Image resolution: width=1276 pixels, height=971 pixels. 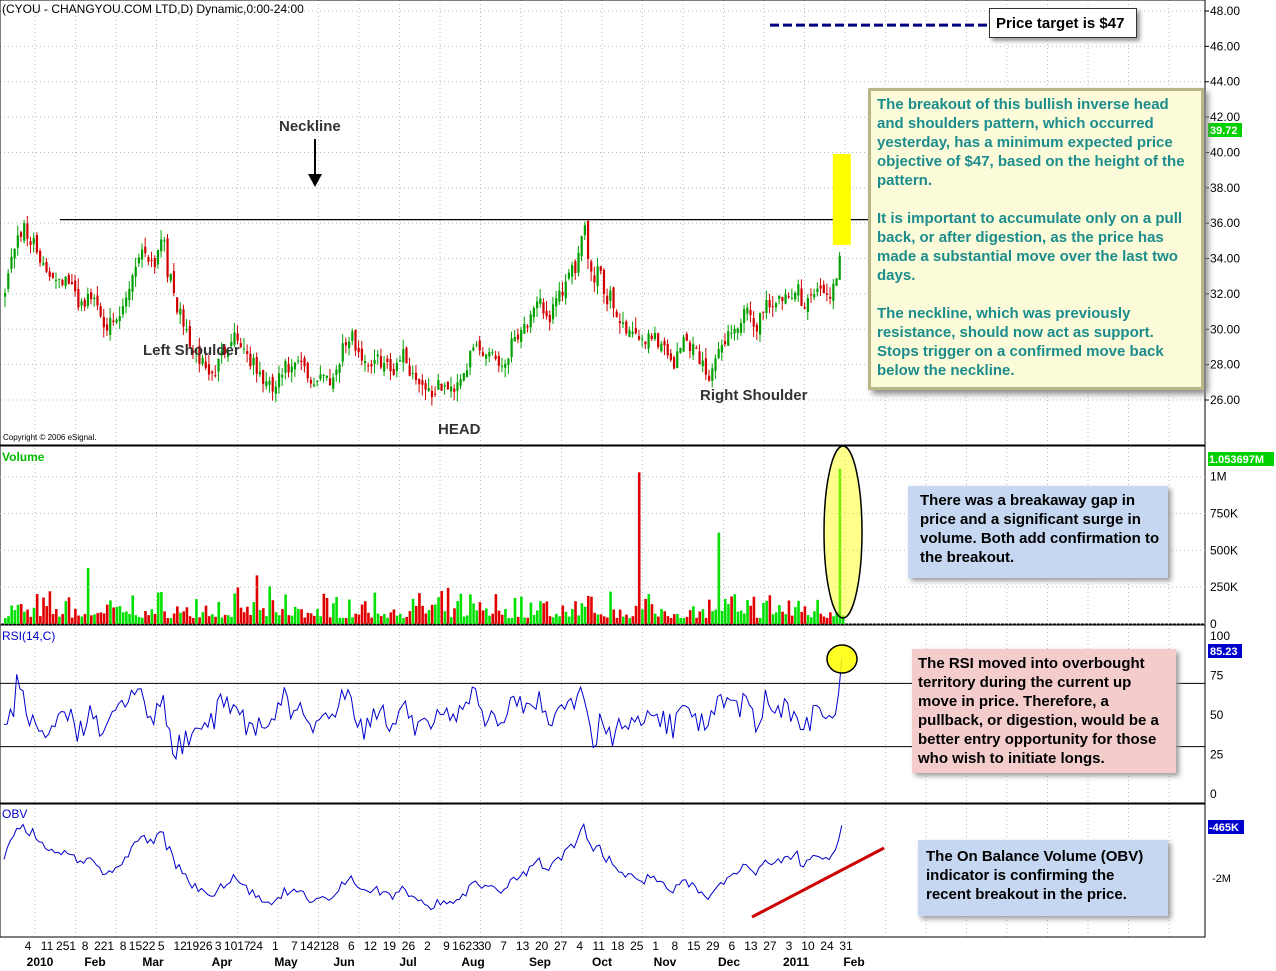 I want to click on obv-series-line, so click(x=423, y=866).